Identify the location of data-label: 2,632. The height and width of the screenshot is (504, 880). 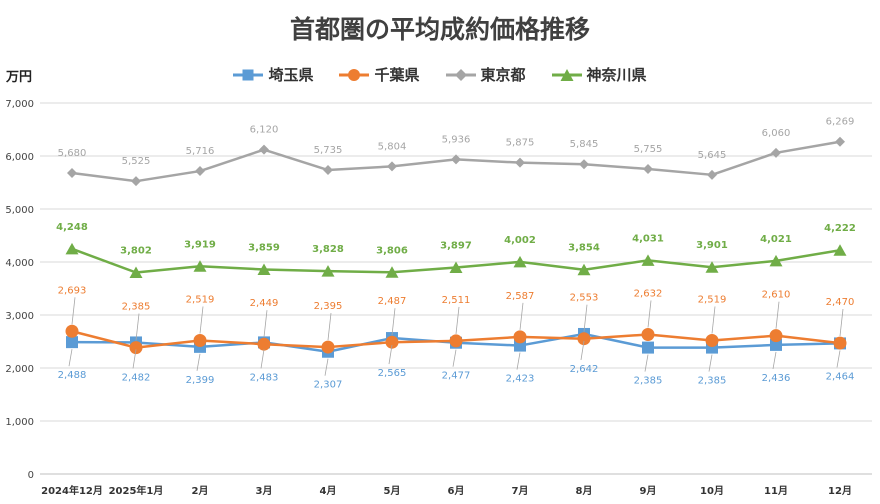
(648, 294).